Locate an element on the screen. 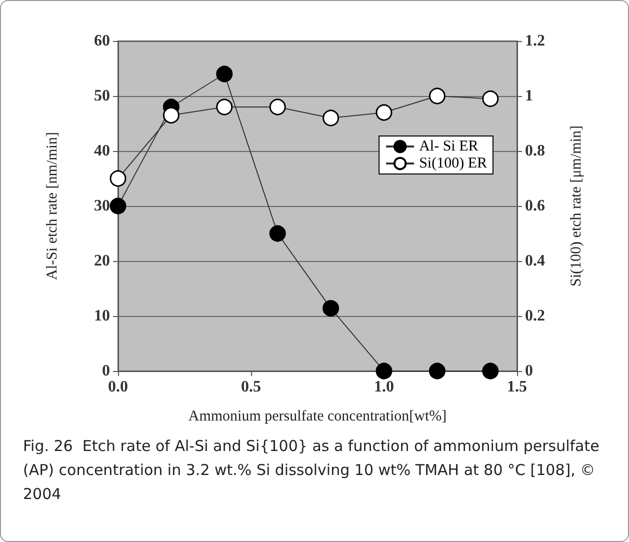 The image size is (629, 542). x-tick-label: 0.0 is located at coordinates (118, 387).